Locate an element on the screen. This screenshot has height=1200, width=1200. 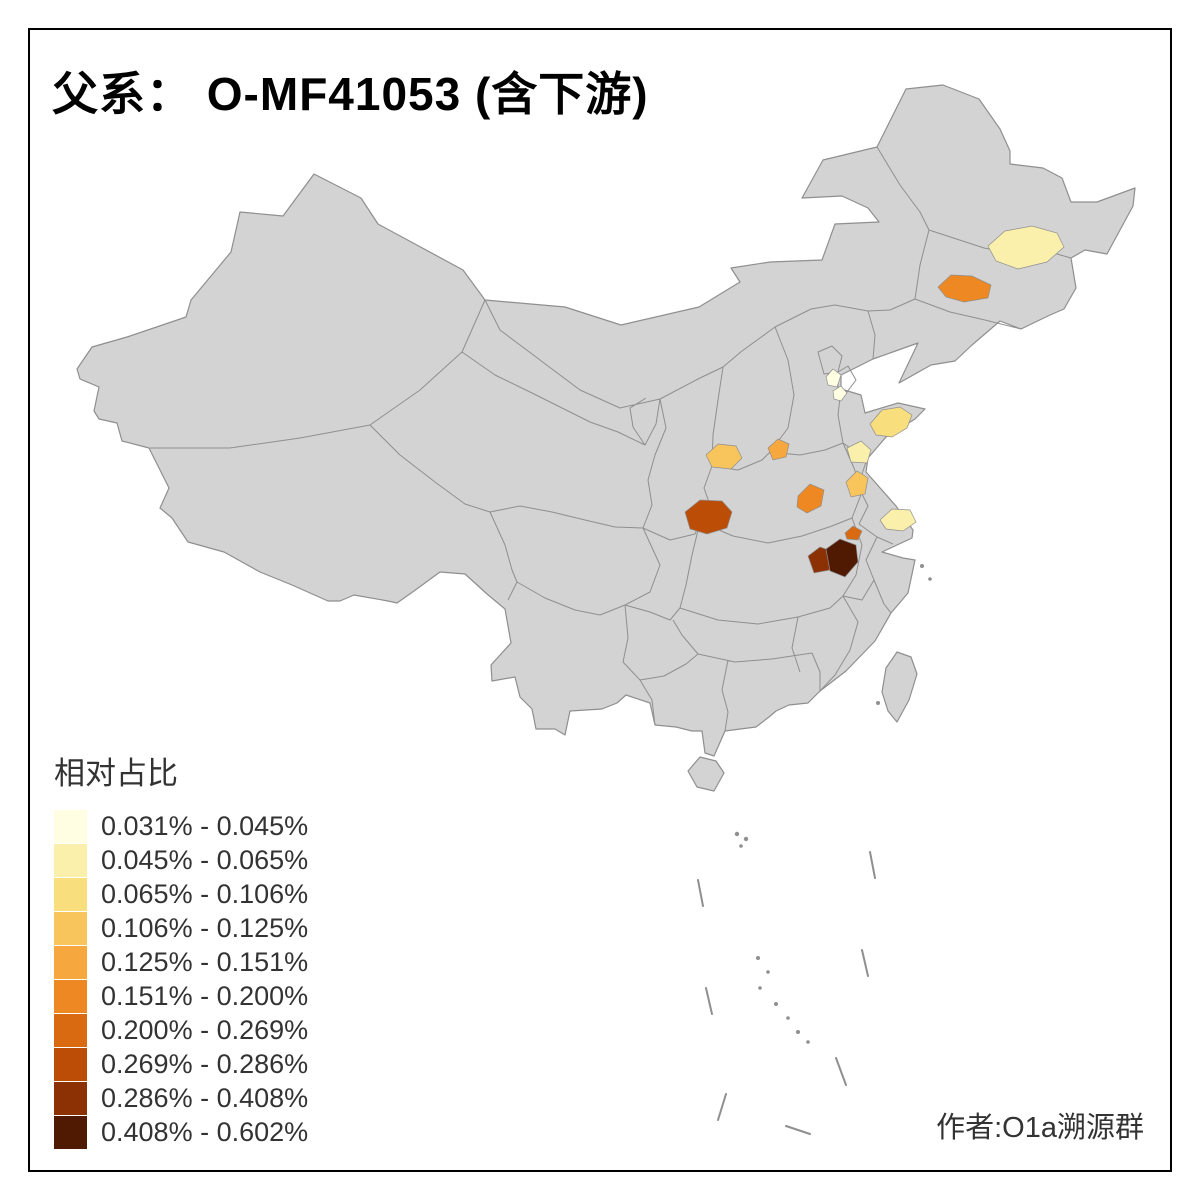
region-northeast-pale is located at coordinates (1026, 247).